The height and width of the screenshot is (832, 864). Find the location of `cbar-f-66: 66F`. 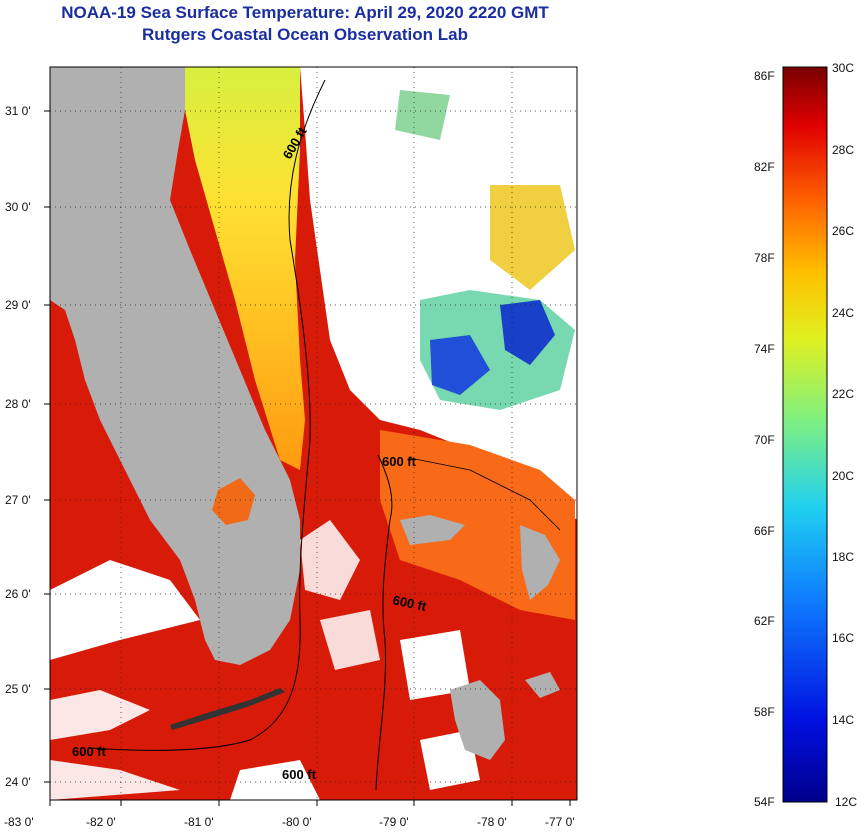

cbar-f-66: 66F is located at coordinates (764, 531).